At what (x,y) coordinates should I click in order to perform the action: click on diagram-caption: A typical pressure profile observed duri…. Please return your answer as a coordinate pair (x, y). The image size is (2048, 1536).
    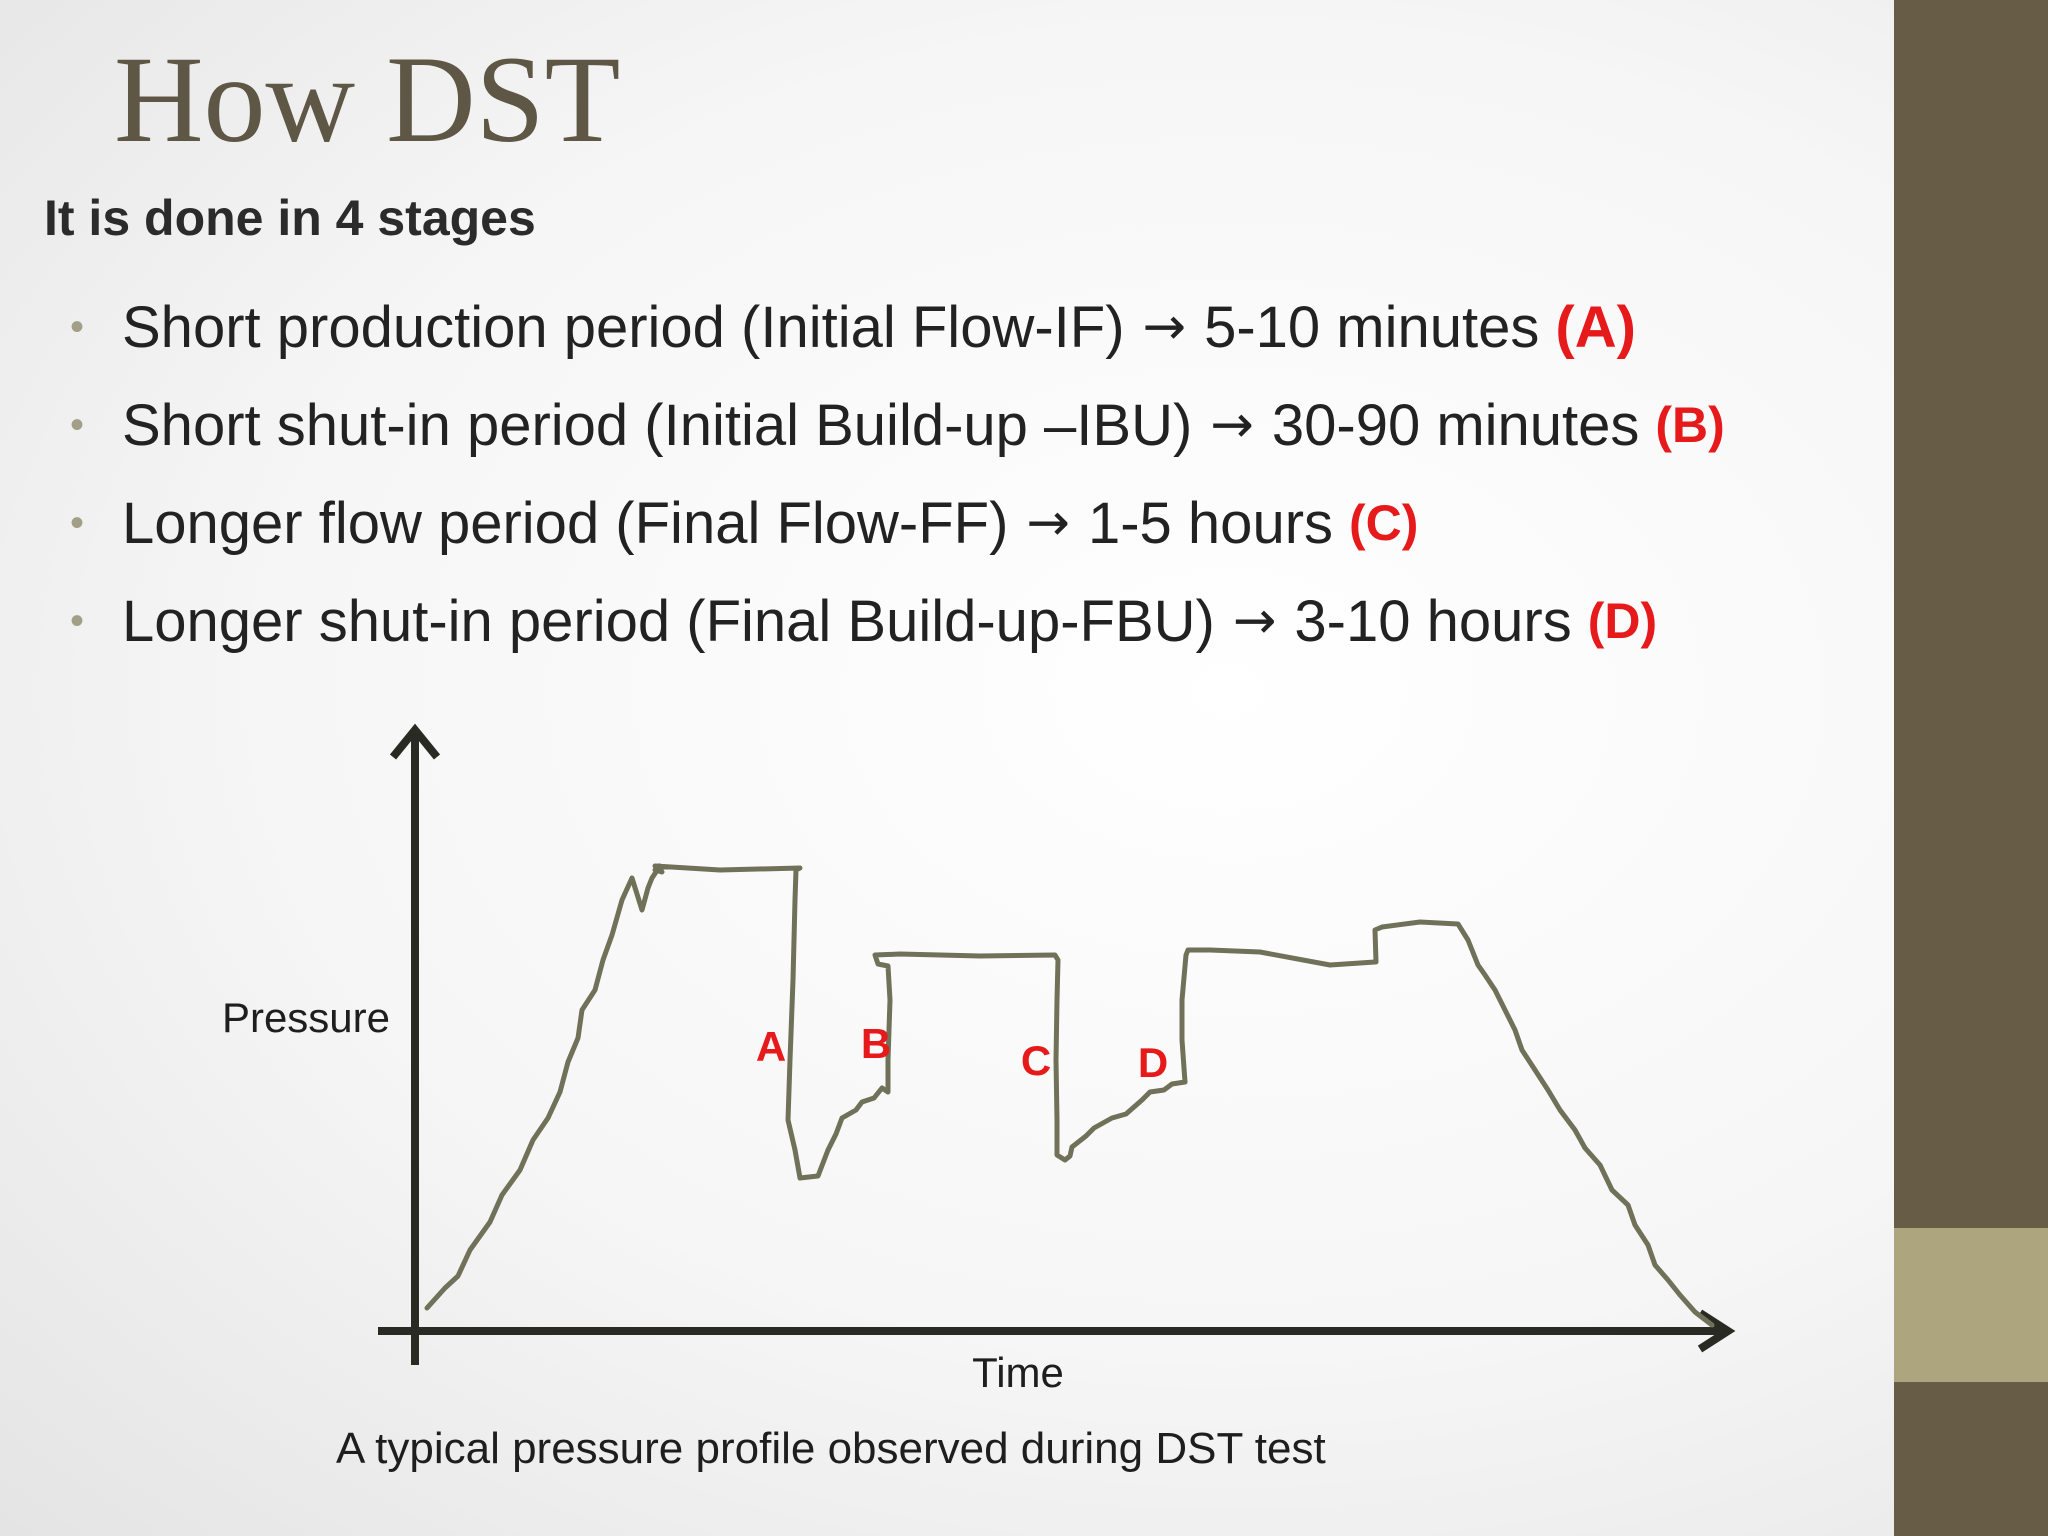
    Looking at the image, I should click on (831, 1448).